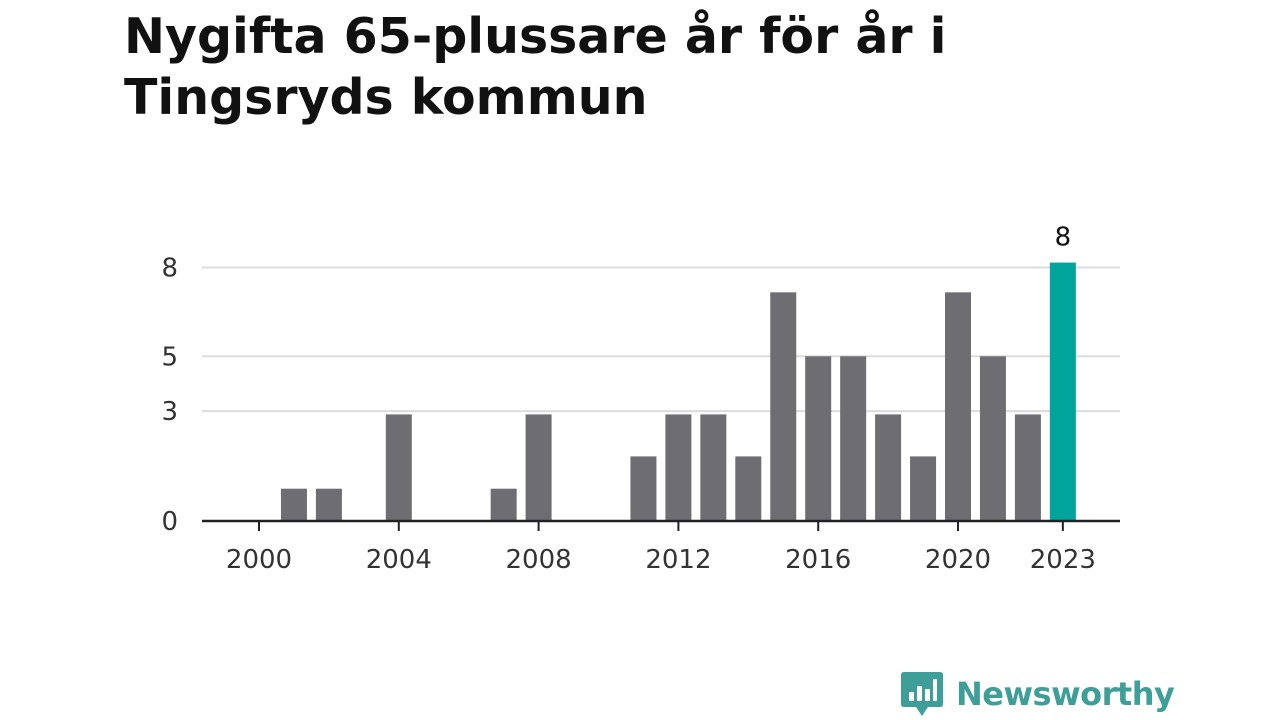  I want to click on bar-2002, so click(328, 504).